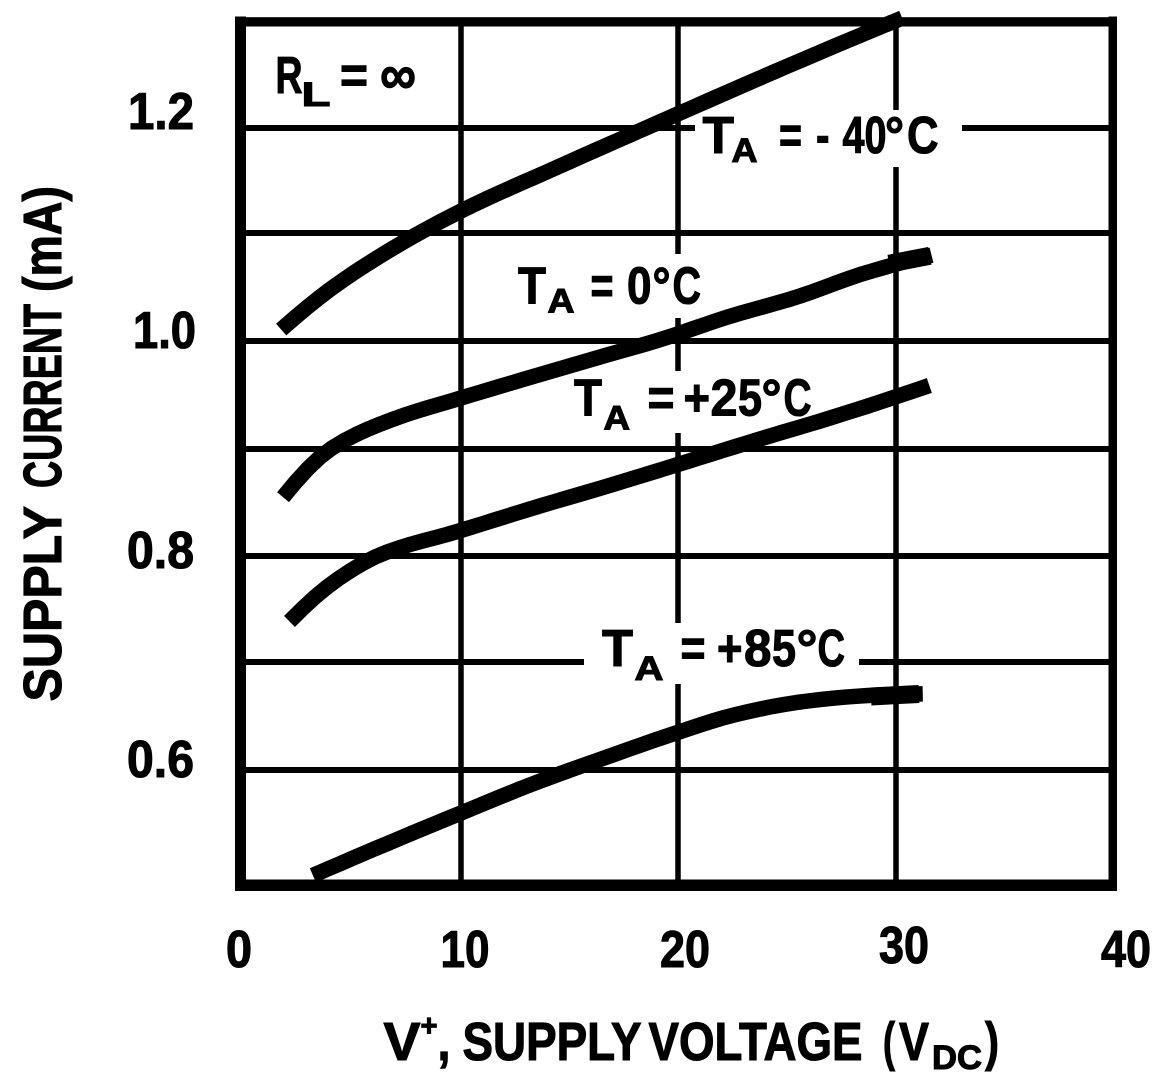  What do you see at coordinates (685, 950) in the screenshot?
I see `svg-text: 20` at bounding box center [685, 950].